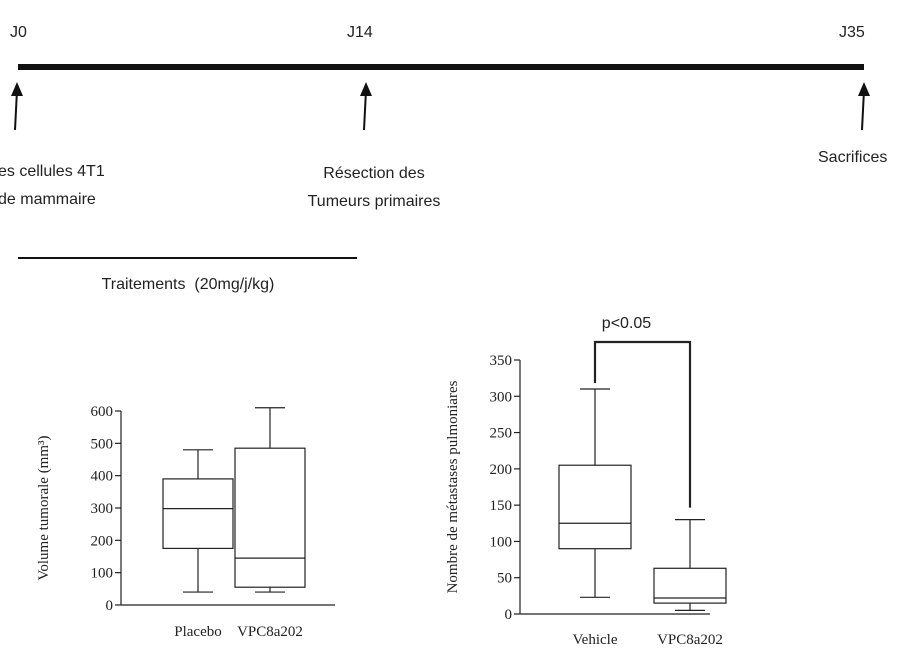 The width and height of the screenshot is (911, 649). What do you see at coordinates (374, 201) in the screenshot?
I see `event-resection-line2: Tumeurs primaires` at bounding box center [374, 201].